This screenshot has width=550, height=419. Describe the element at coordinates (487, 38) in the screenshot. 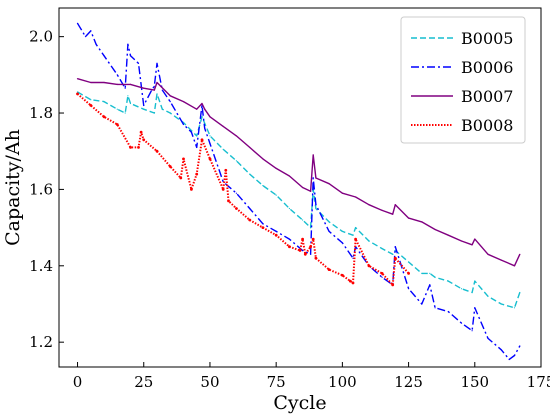

I see `legend-label-b0005: B0005` at that location.